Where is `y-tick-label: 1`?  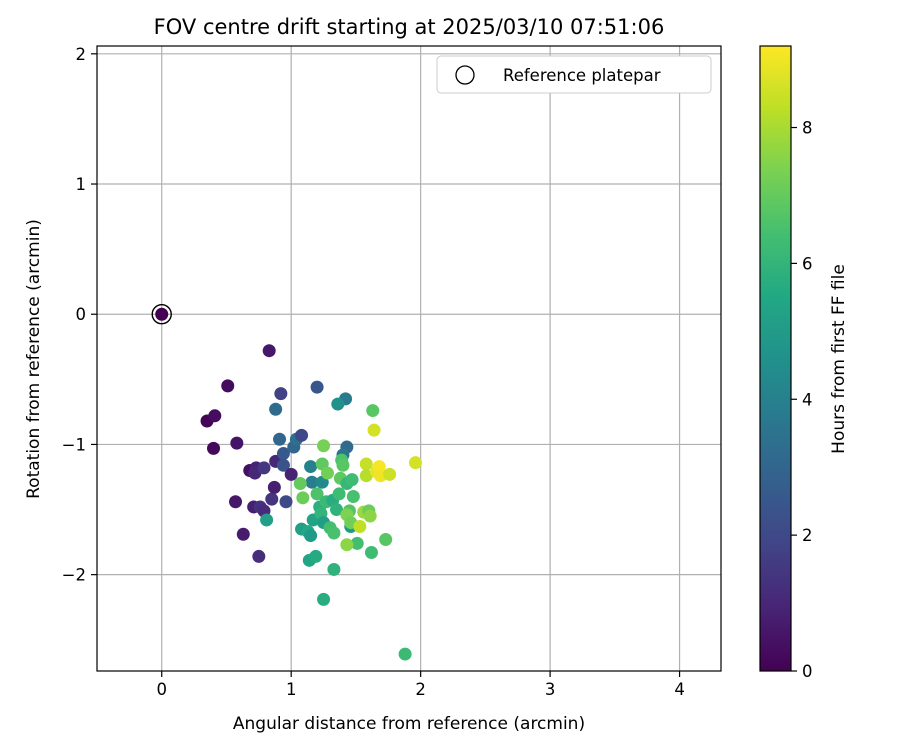
y-tick-label: 1 is located at coordinates (81, 184).